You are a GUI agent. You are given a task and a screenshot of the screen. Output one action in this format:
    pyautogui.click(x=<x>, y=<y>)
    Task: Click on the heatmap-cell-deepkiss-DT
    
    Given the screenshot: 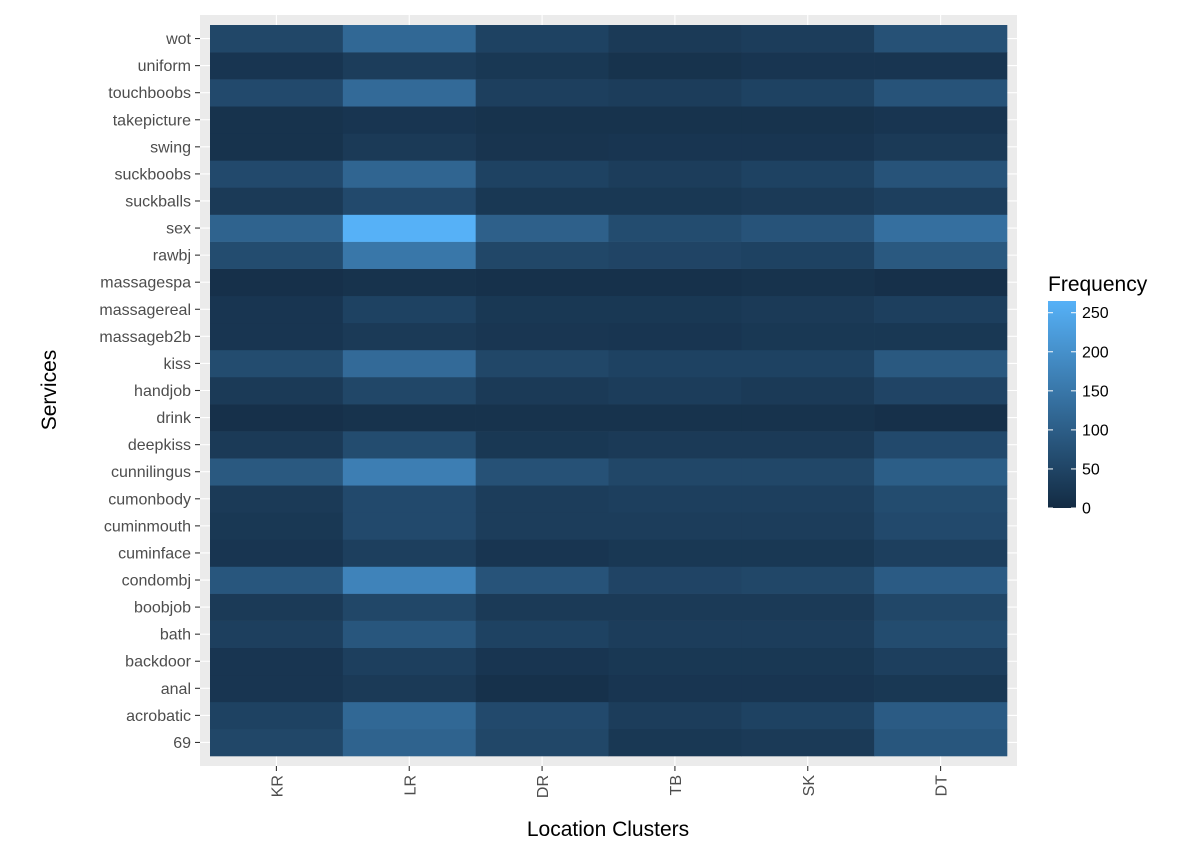 What is the action you would take?
    pyautogui.click(x=941, y=445)
    